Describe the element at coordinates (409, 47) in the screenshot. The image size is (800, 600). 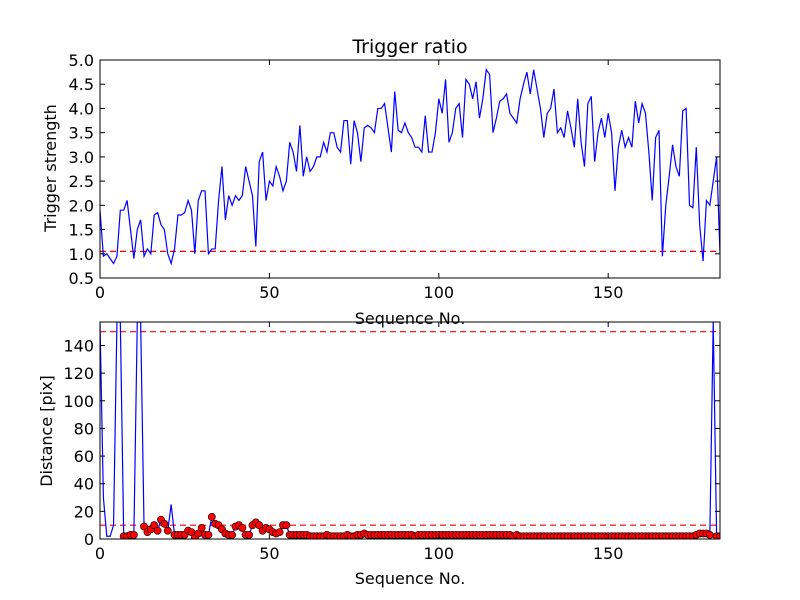
I see `chart-title: Trigger ratio` at that location.